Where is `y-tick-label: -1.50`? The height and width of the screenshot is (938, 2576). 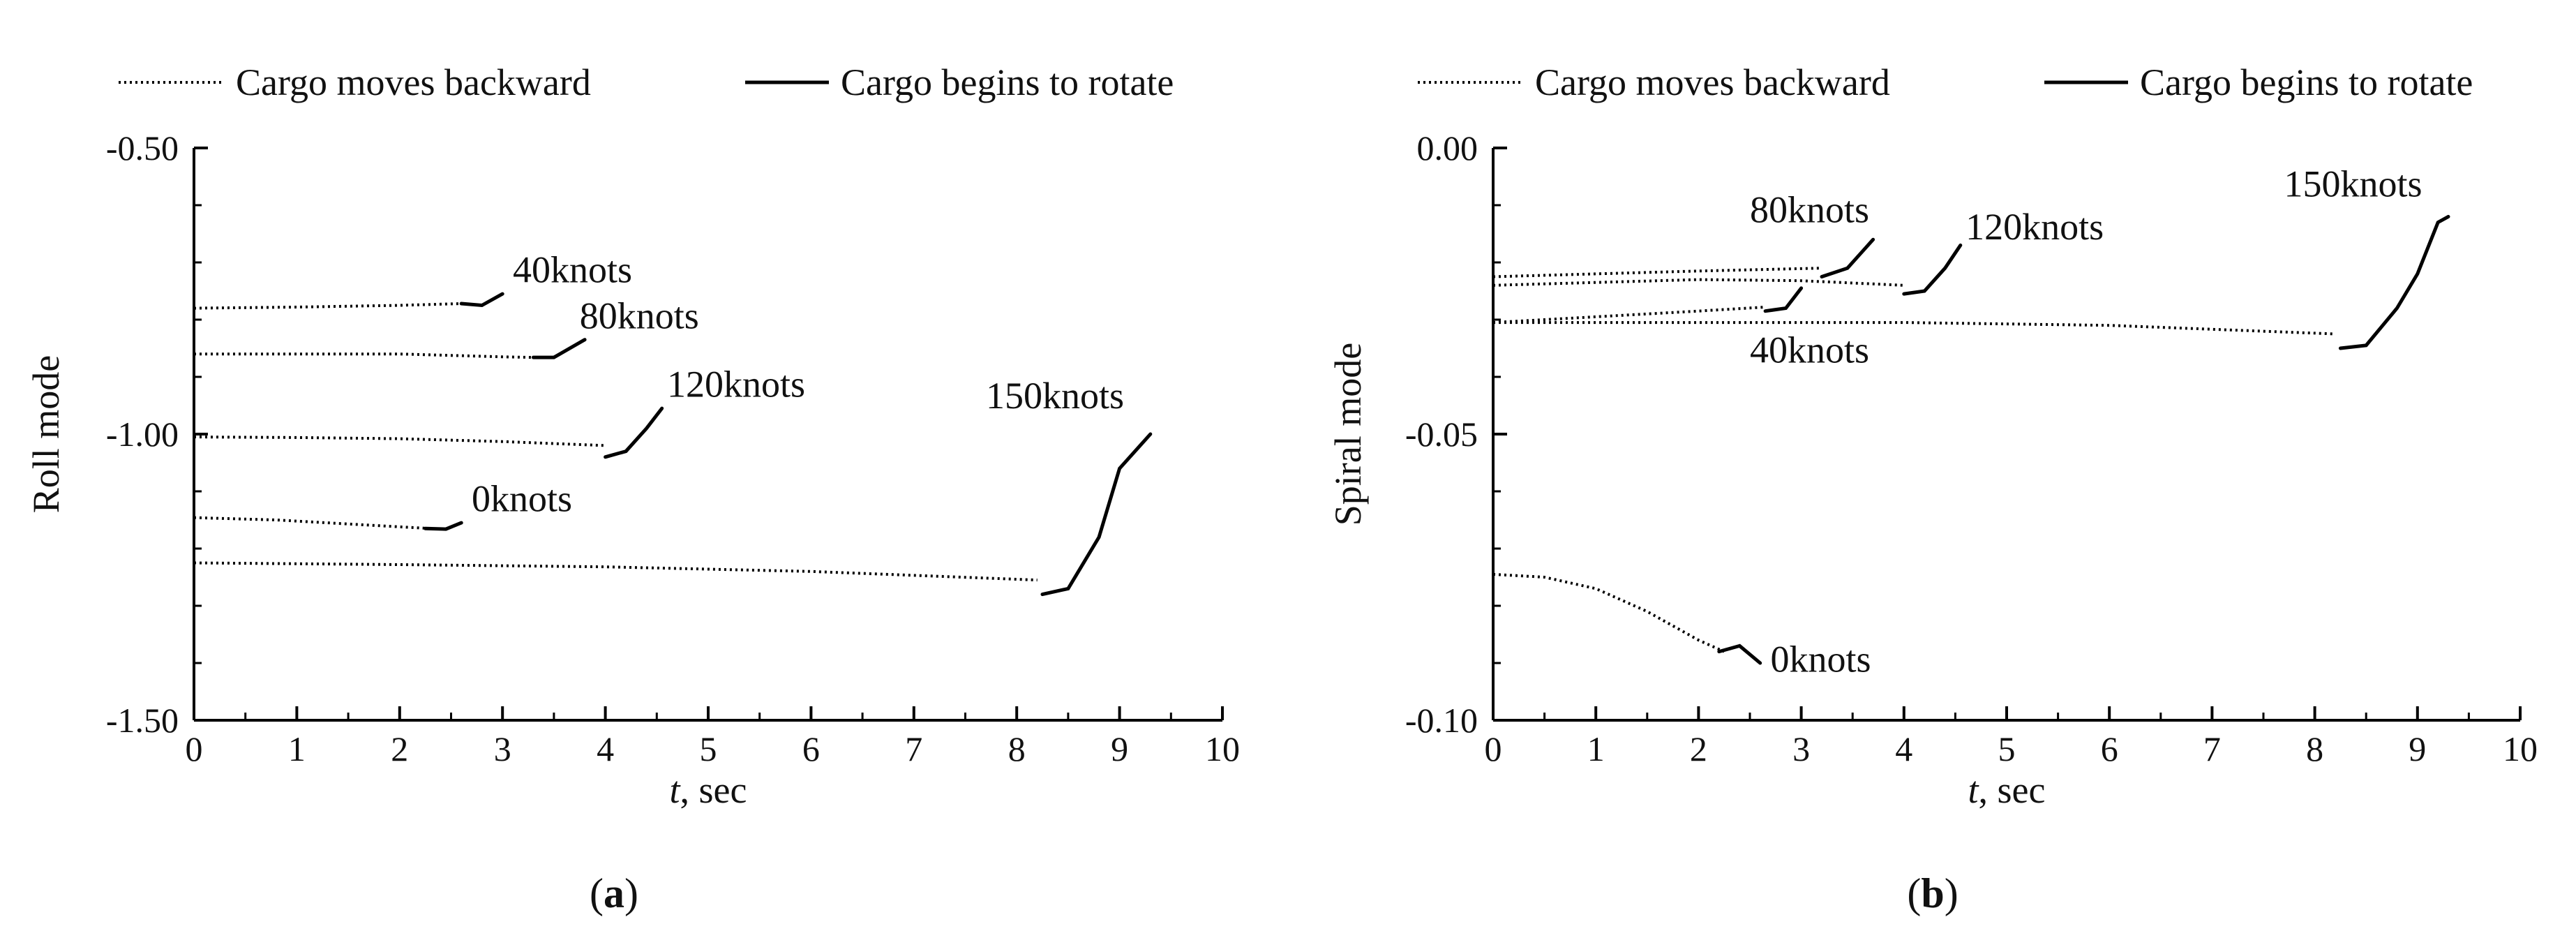
y-tick-label: -1.50 is located at coordinates (142, 720).